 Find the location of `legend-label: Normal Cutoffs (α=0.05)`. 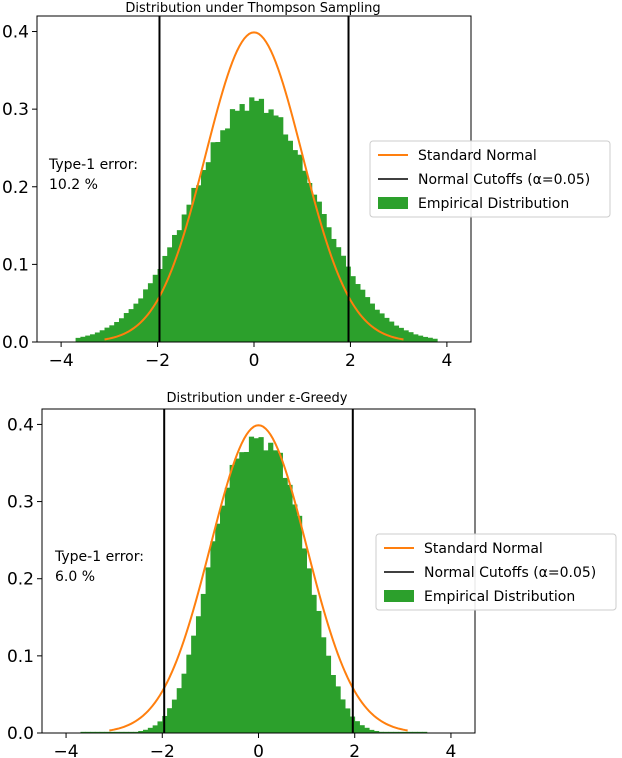

legend-label: Normal Cutoffs (α=0.05) is located at coordinates (510, 573).